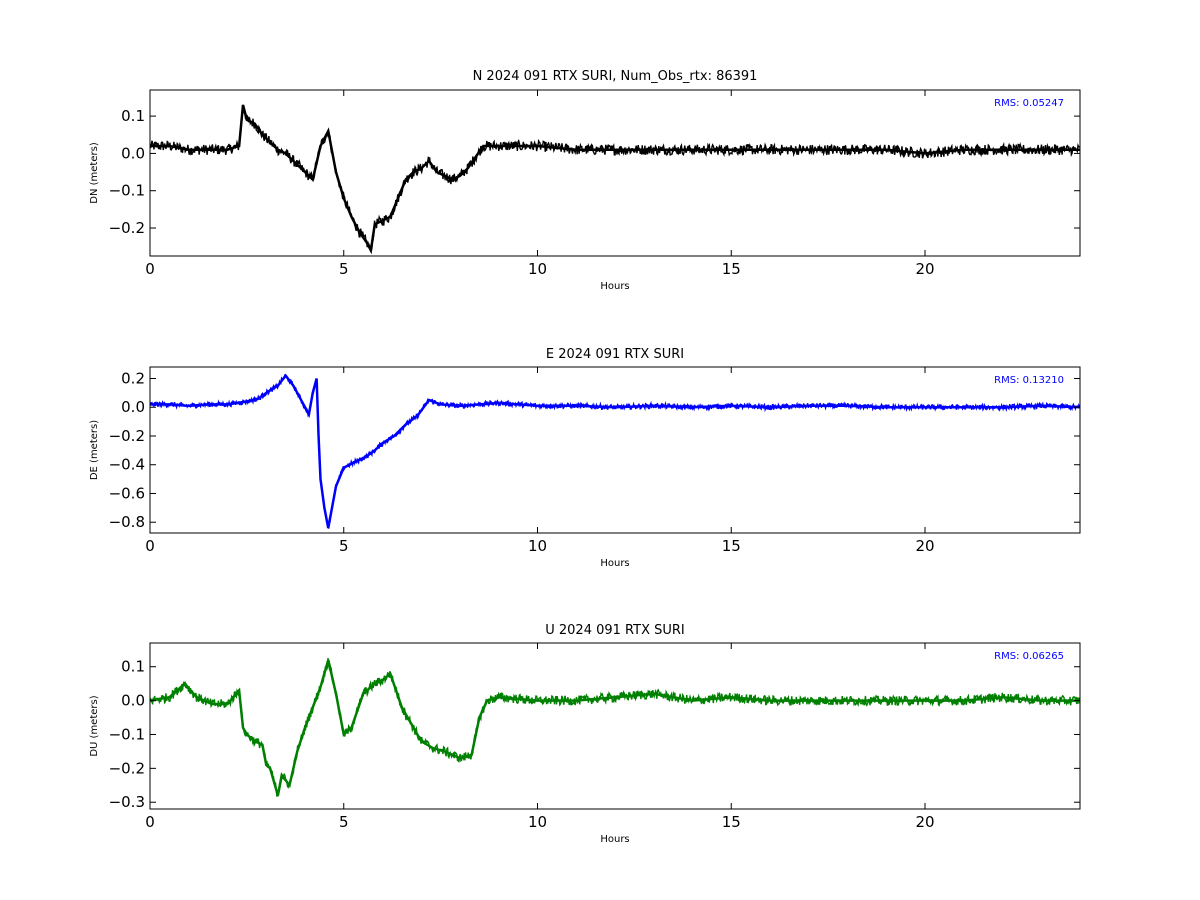 The height and width of the screenshot is (900, 1200). What do you see at coordinates (1029, 656) in the screenshot?
I see `rms-annotation: RMS: 0.06265` at bounding box center [1029, 656].